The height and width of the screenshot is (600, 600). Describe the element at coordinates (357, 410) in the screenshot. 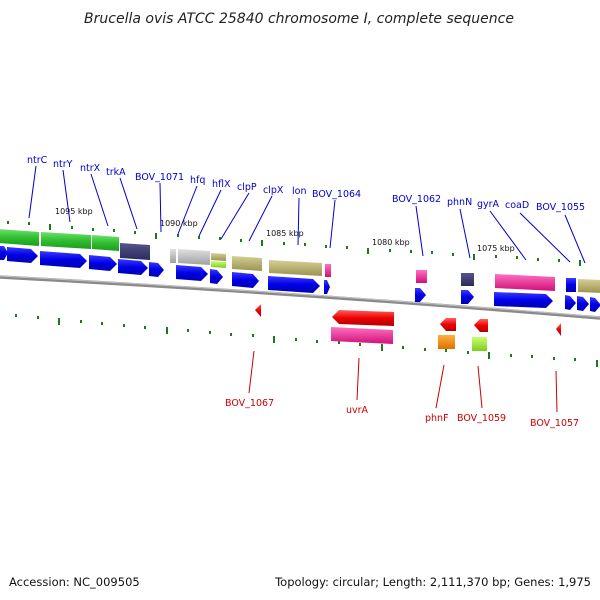

I see `gene-label-uvrA: uvrA` at that location.